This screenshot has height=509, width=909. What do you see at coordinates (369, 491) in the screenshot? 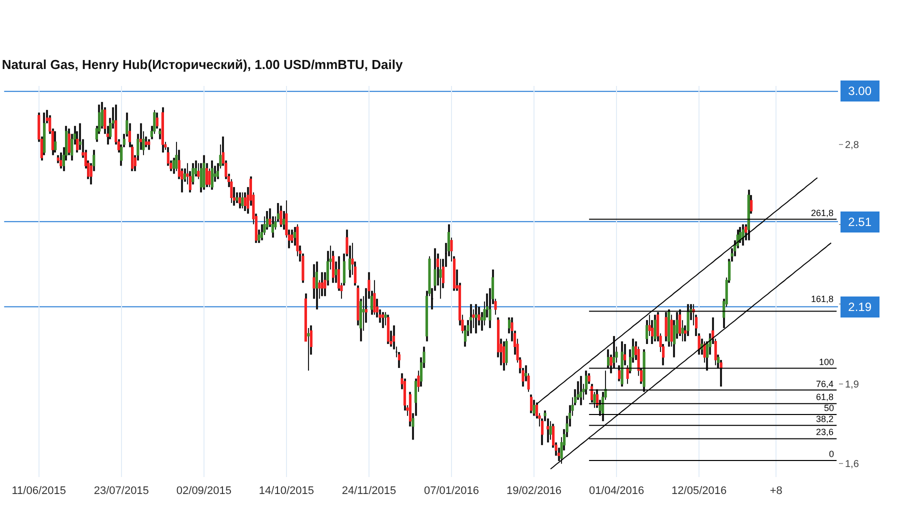
I see `x-tick-label: 24/11/2015` at bounding box center [369, 491].